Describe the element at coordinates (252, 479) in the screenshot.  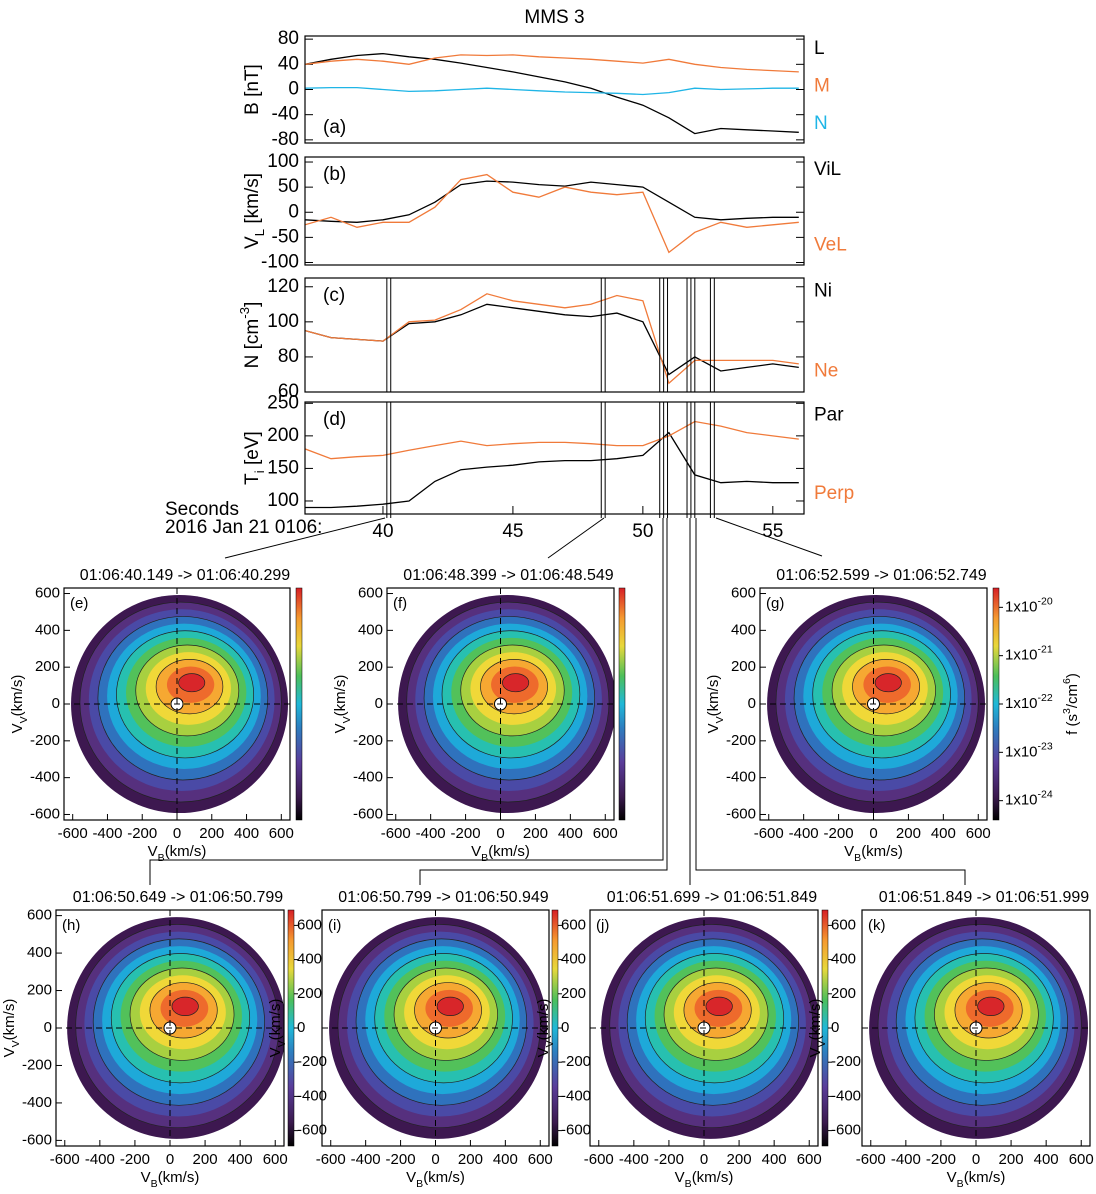
I see `y-axis-label-part: T` at that location.